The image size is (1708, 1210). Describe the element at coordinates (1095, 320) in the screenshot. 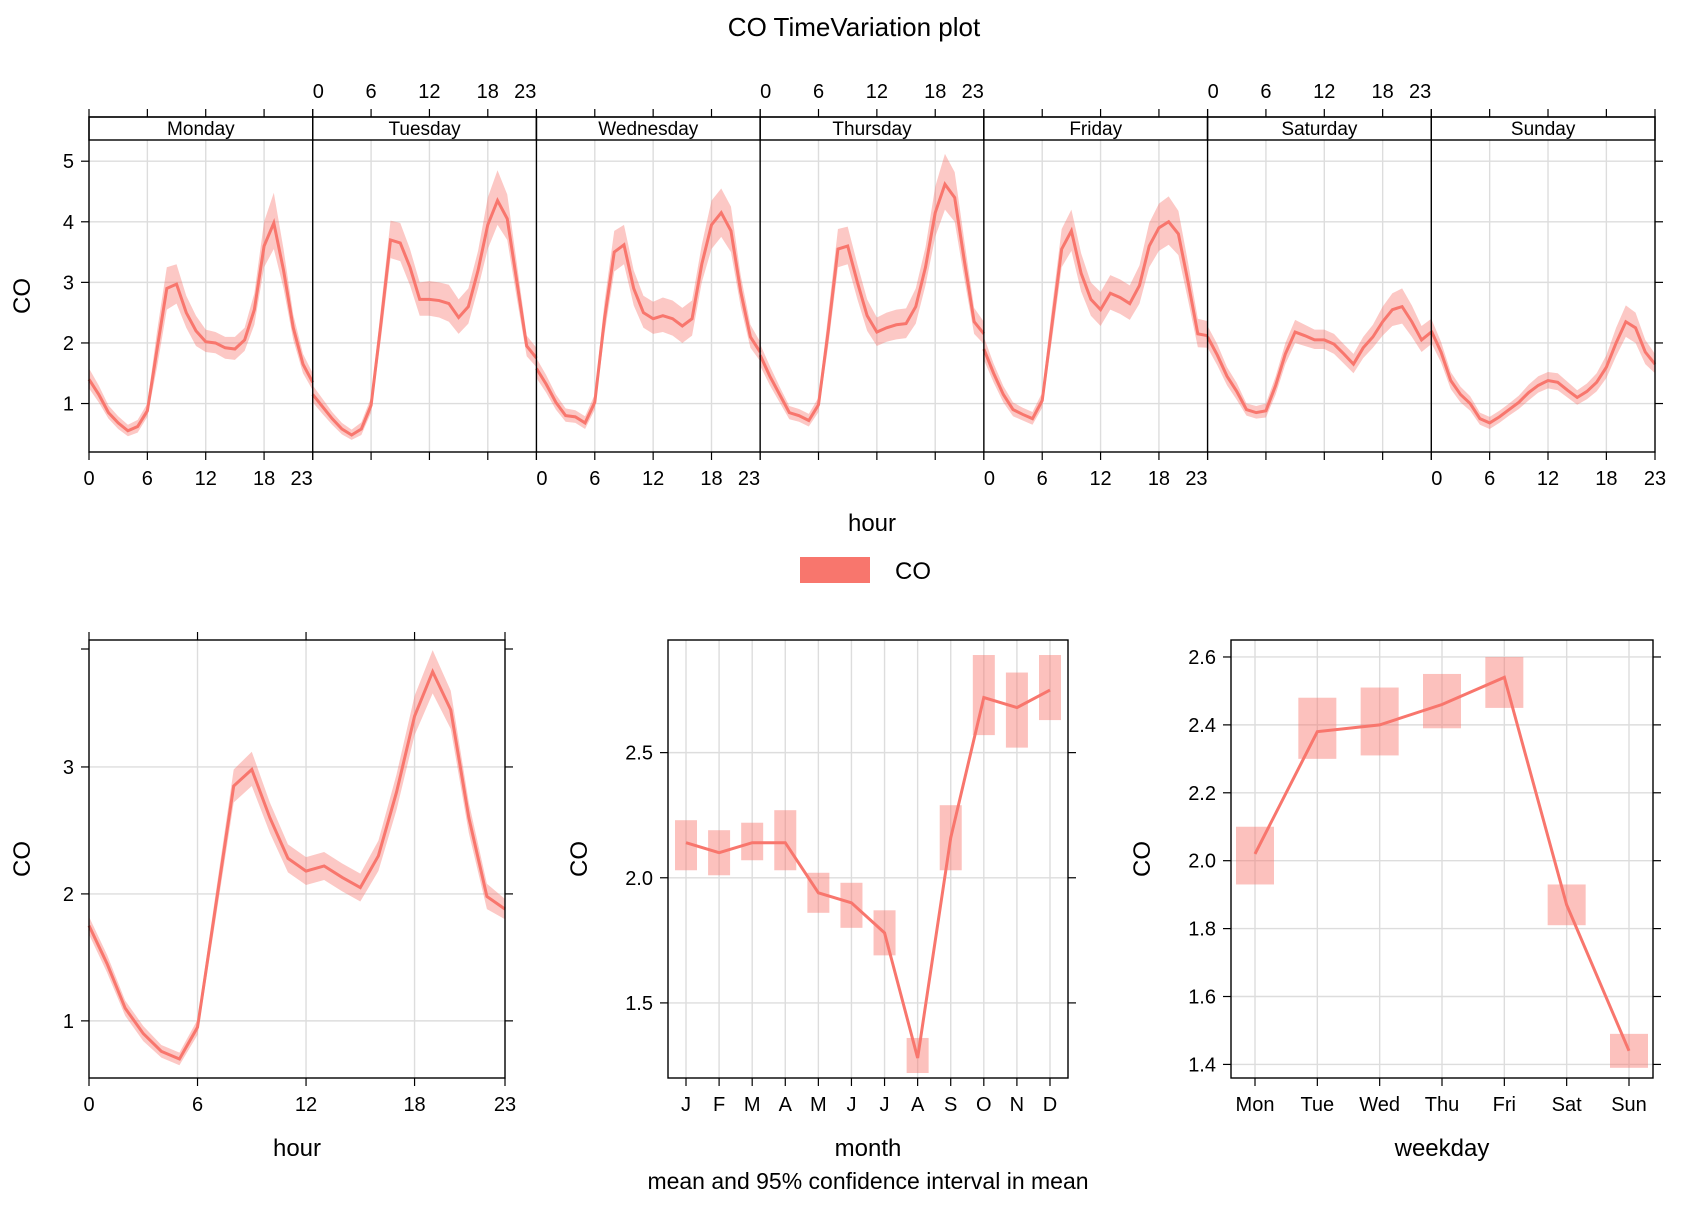

I see `series-line-friday` at that location.